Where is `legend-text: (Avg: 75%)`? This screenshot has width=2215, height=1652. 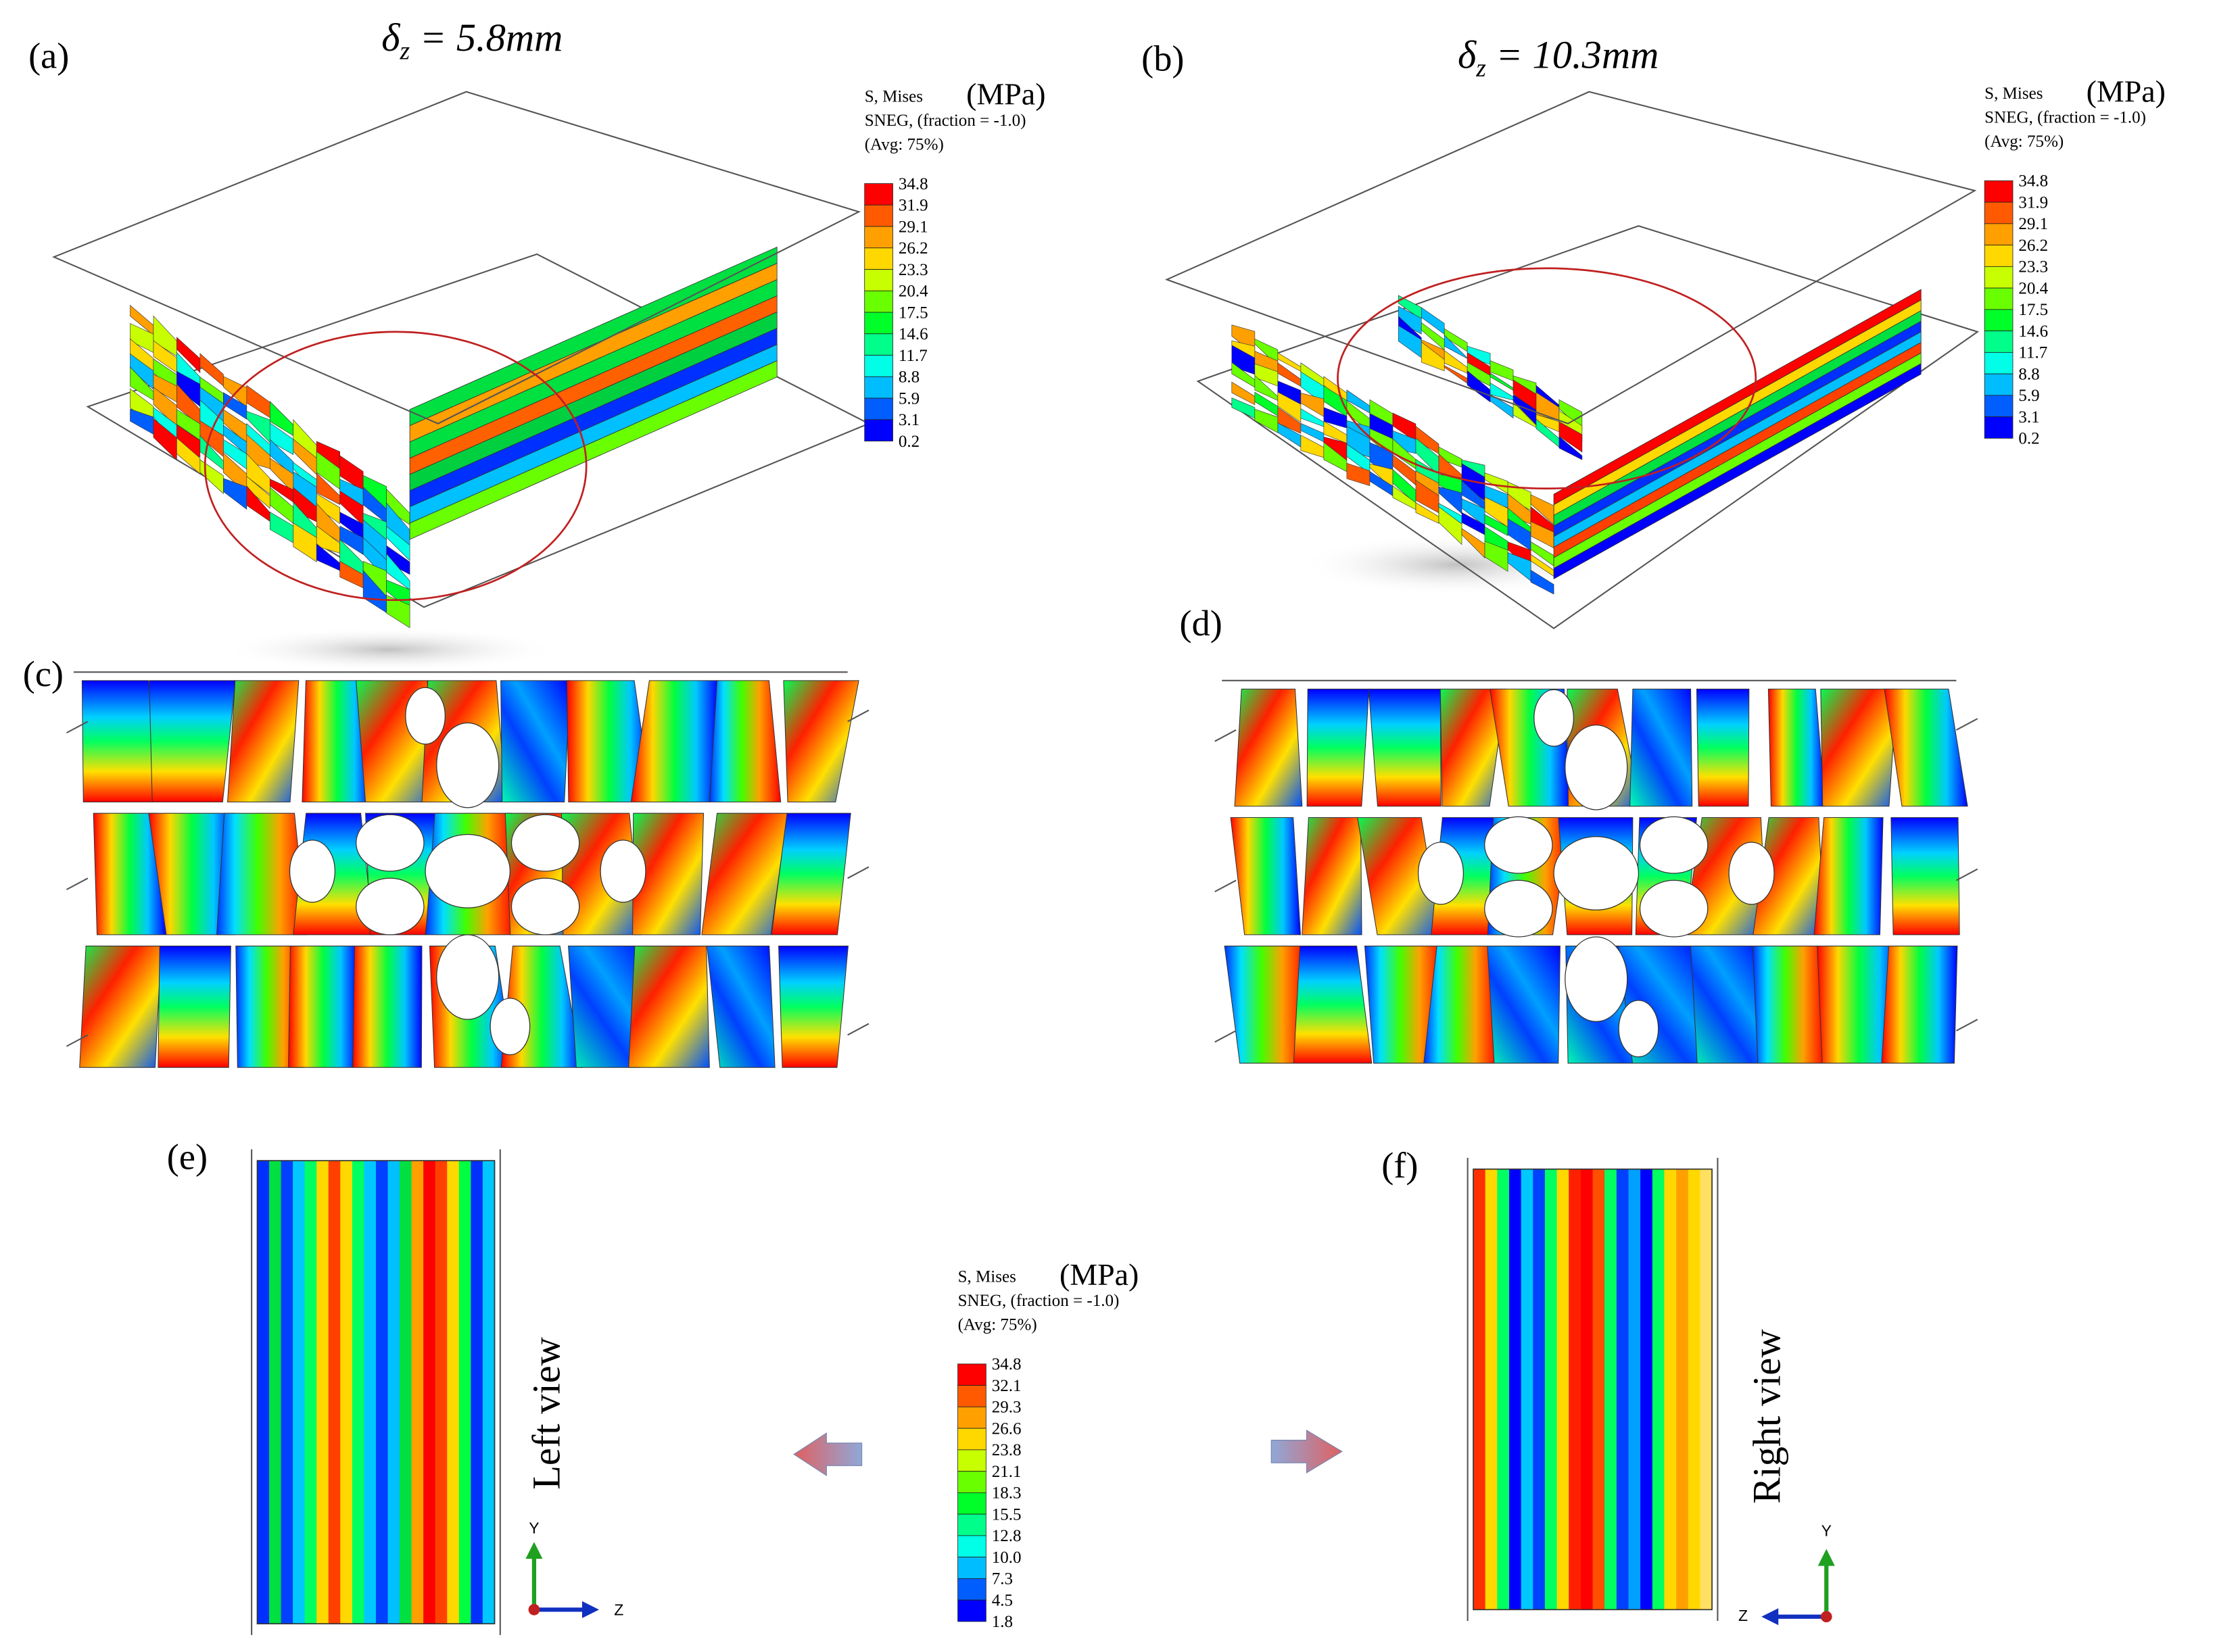 legend-text: (Avg: 75%) is located at coordinates (905, 144).